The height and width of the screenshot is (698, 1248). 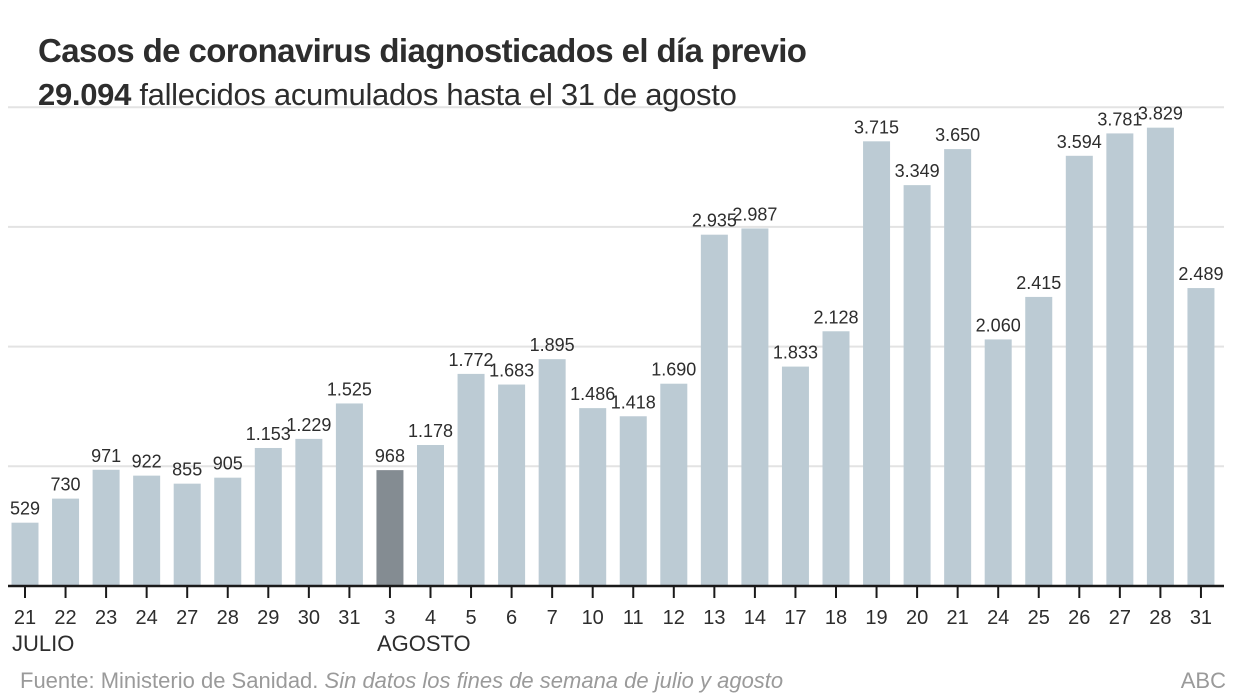 What do you see at coordinates (268, 618) in the screenshot?
I see `x-tick-label: 29` at bounding box center [268, 618].